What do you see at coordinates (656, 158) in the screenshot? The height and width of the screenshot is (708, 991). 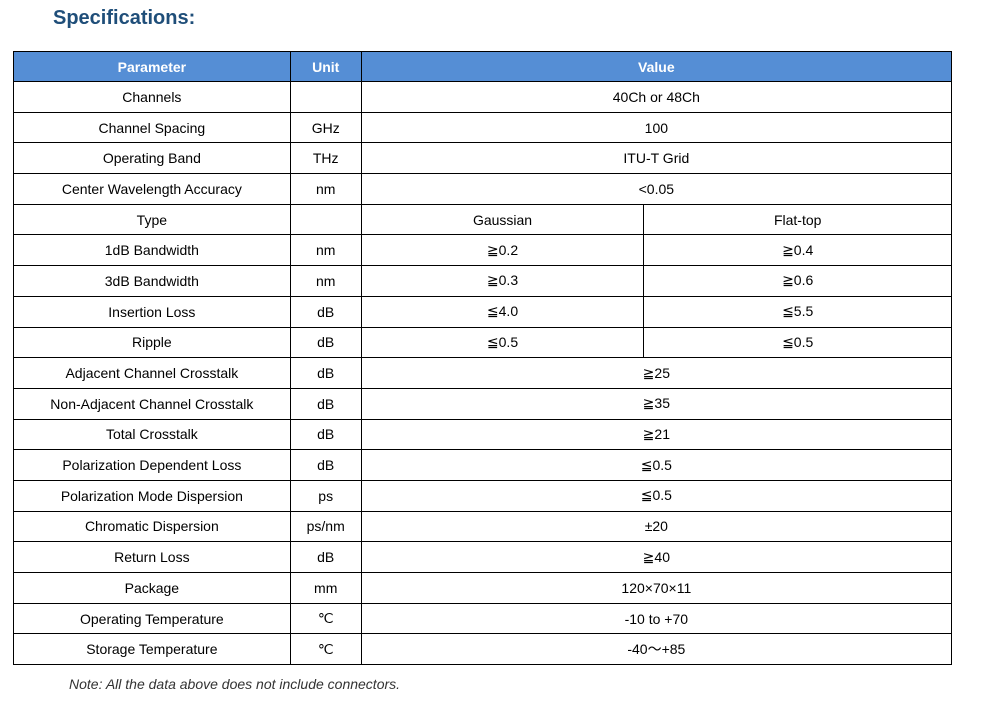 I see `value-cell: ITU-T Grid` at bounding box center [656, 158].